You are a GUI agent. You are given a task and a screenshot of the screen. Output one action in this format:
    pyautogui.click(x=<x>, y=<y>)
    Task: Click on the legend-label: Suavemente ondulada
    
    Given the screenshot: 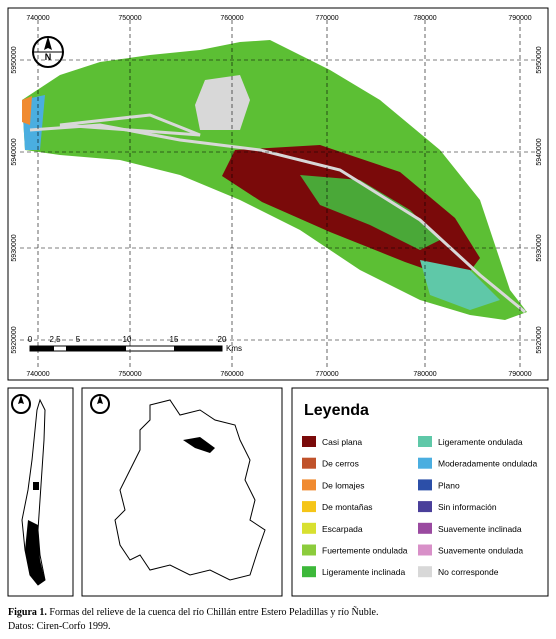 What is the action you would take?
    pyautogui.click(x=480, y=551)
    